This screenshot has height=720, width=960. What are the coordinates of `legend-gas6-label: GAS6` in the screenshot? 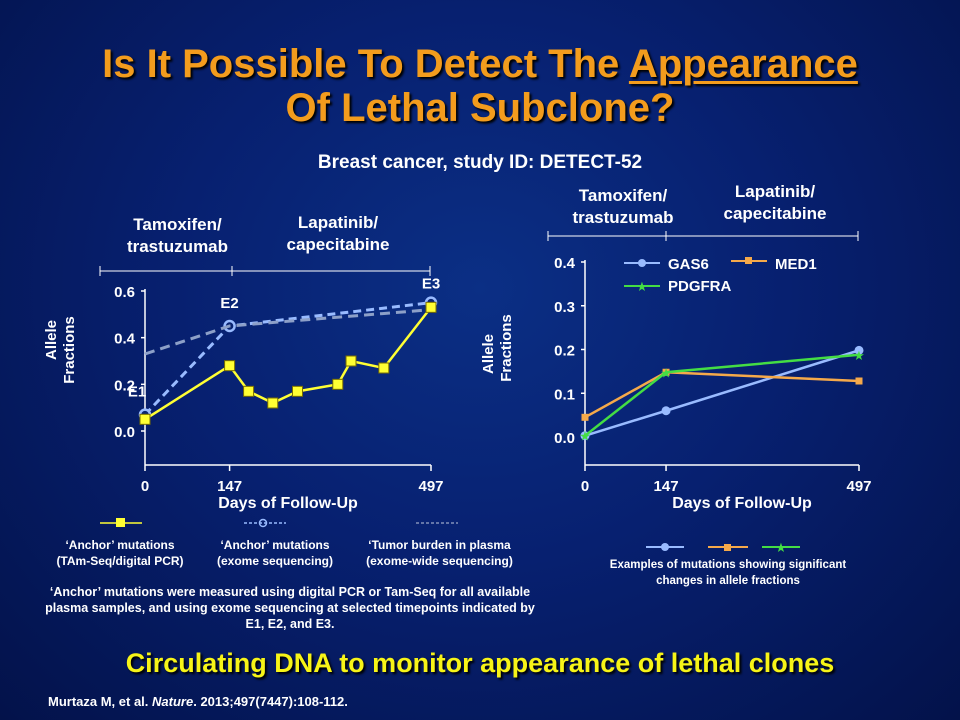 It's located at (688, 264).